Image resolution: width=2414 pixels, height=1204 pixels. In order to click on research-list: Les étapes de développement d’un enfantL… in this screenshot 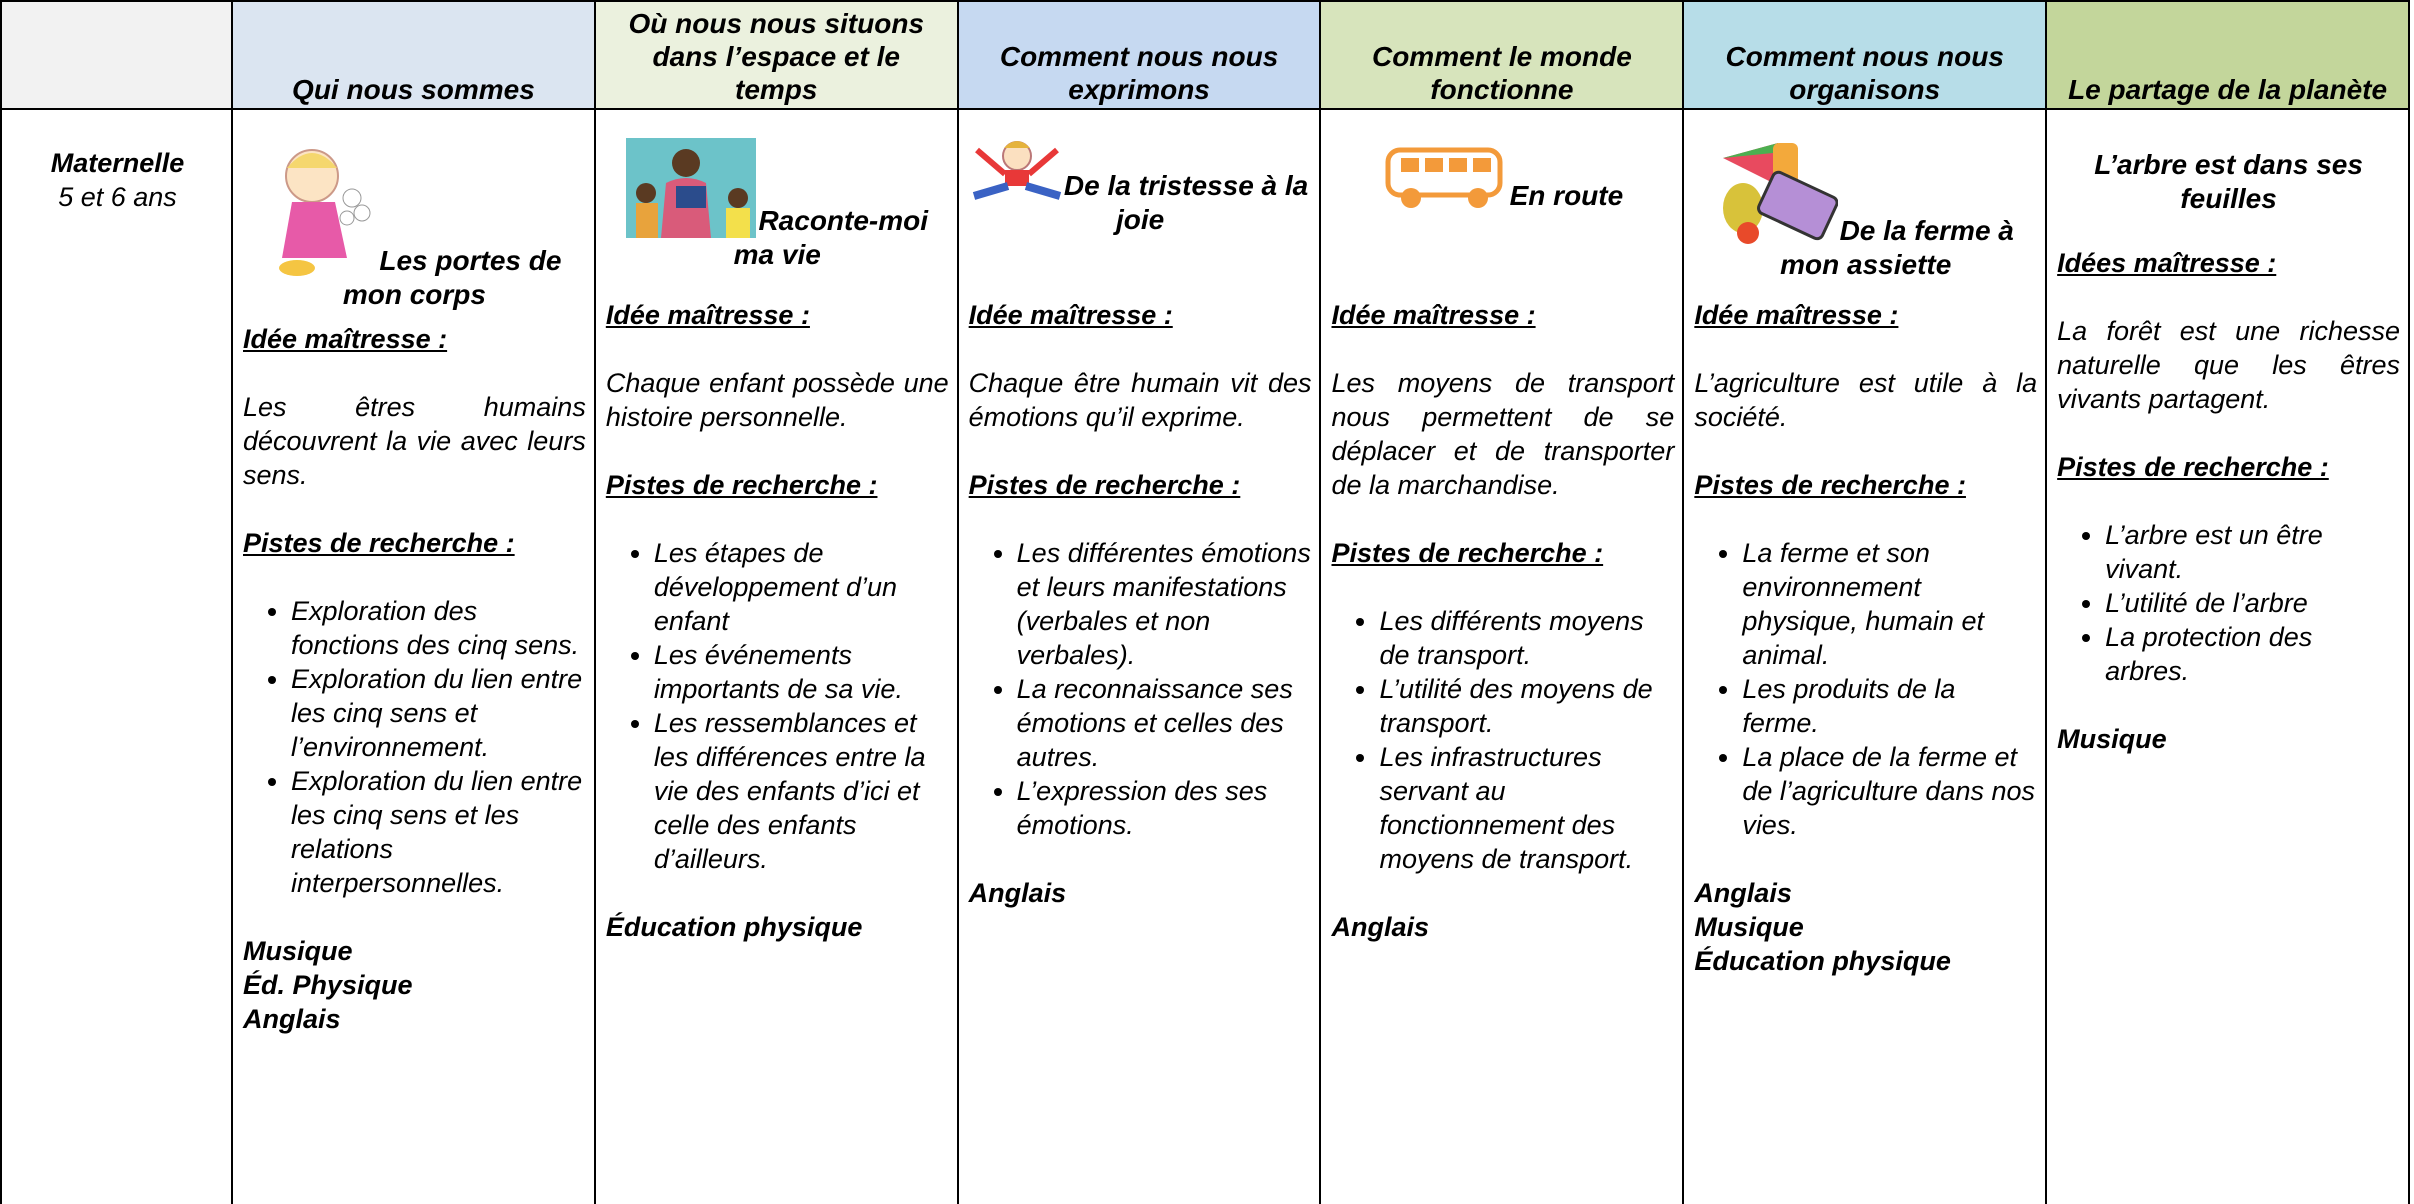, I will do `click(777, 706)`.